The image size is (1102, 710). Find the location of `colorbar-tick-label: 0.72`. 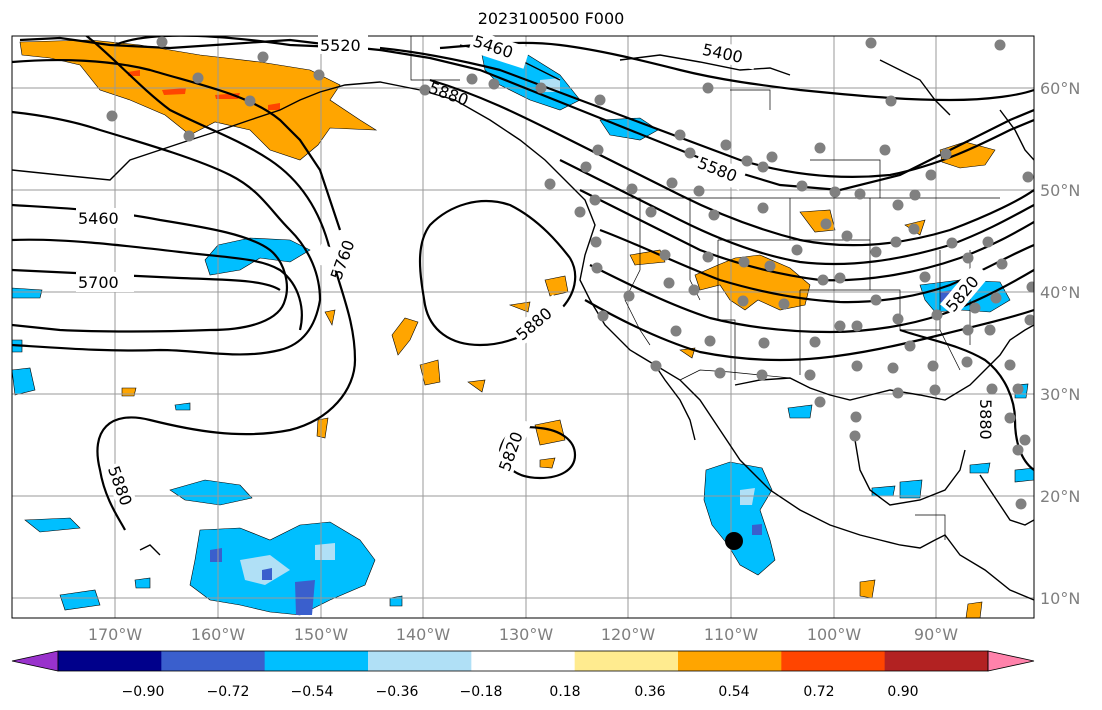

colorbar-tick-label: 0.72 is located at coordinates (818, 692).